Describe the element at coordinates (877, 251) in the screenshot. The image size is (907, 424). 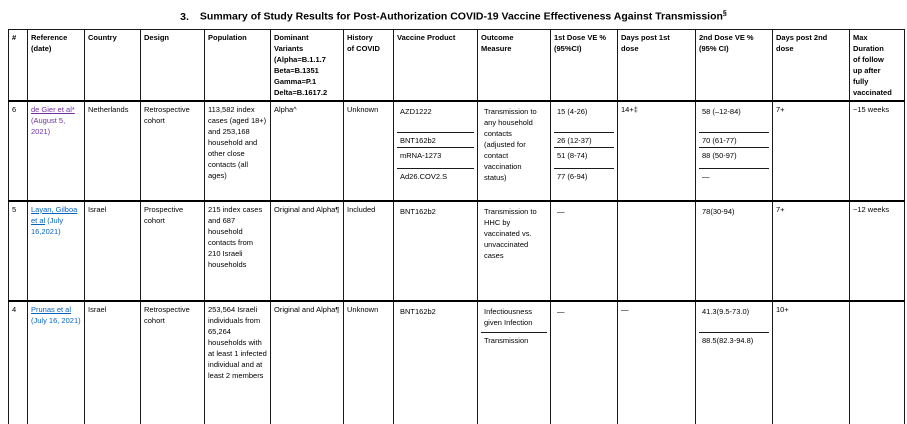
I see `cell-max-duration: ~12 weeks` at that location.